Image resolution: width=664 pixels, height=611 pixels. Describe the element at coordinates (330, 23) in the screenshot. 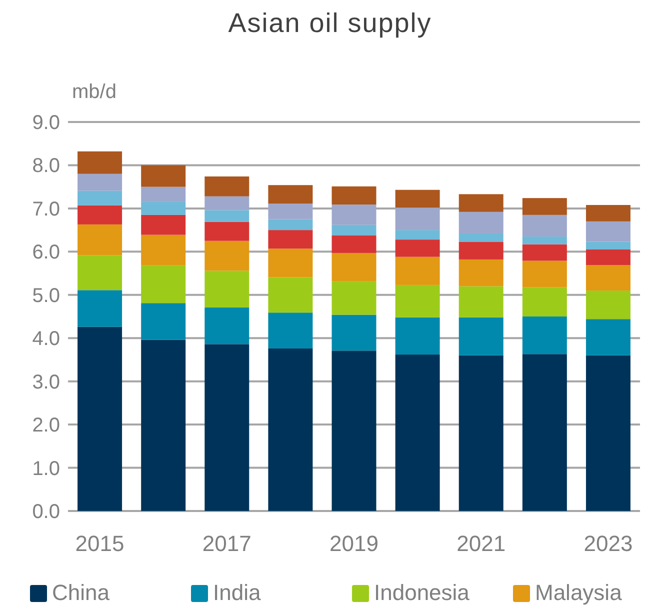

I see `chart-title: Asian oil supply` at that location.